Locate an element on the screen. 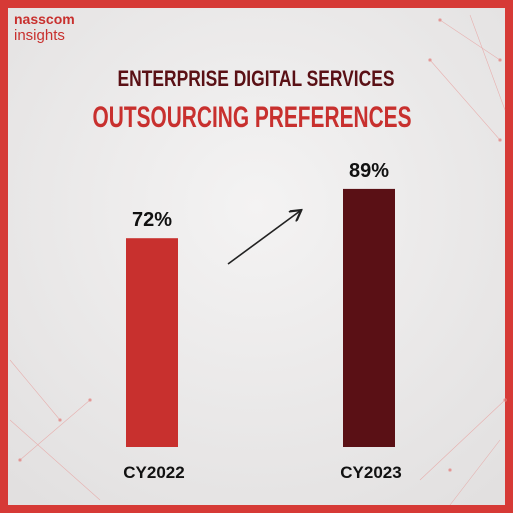 This screenshot has width=513, height=513. trend-arrow is located at coordinates (263, 238).